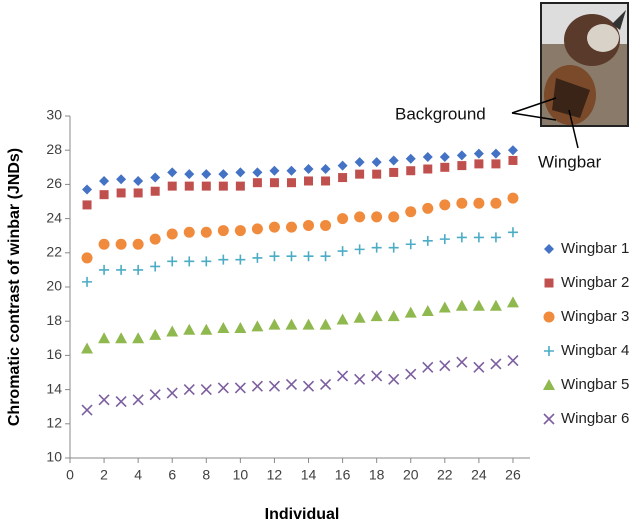 The image size is (644, 527). What do you see at coordinates (302, 514) in the screenshot?
I see `x-axis-title: Individual` at bounding box center [302, 514].